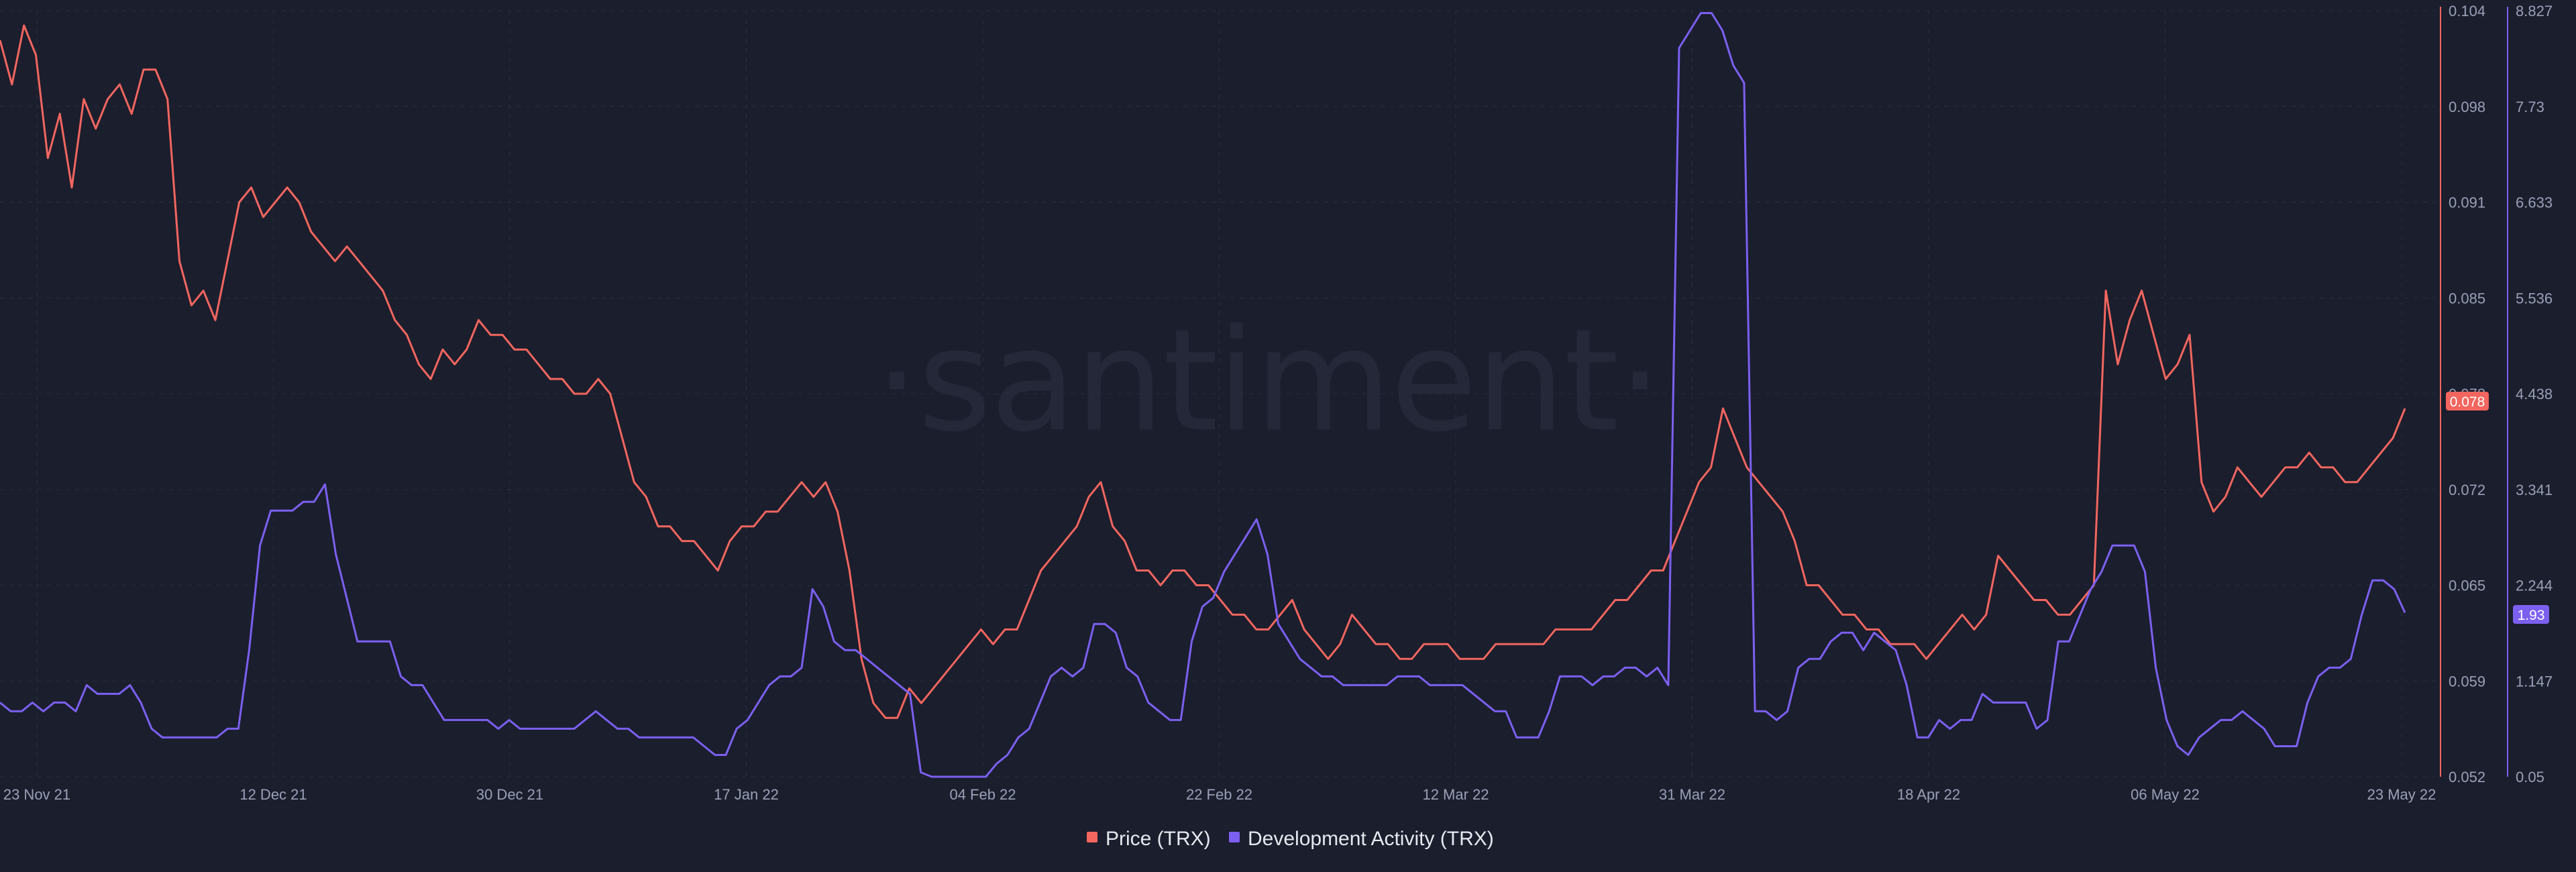  I want to click on legend-label-price: Price (TRX), so click(1158, 839).